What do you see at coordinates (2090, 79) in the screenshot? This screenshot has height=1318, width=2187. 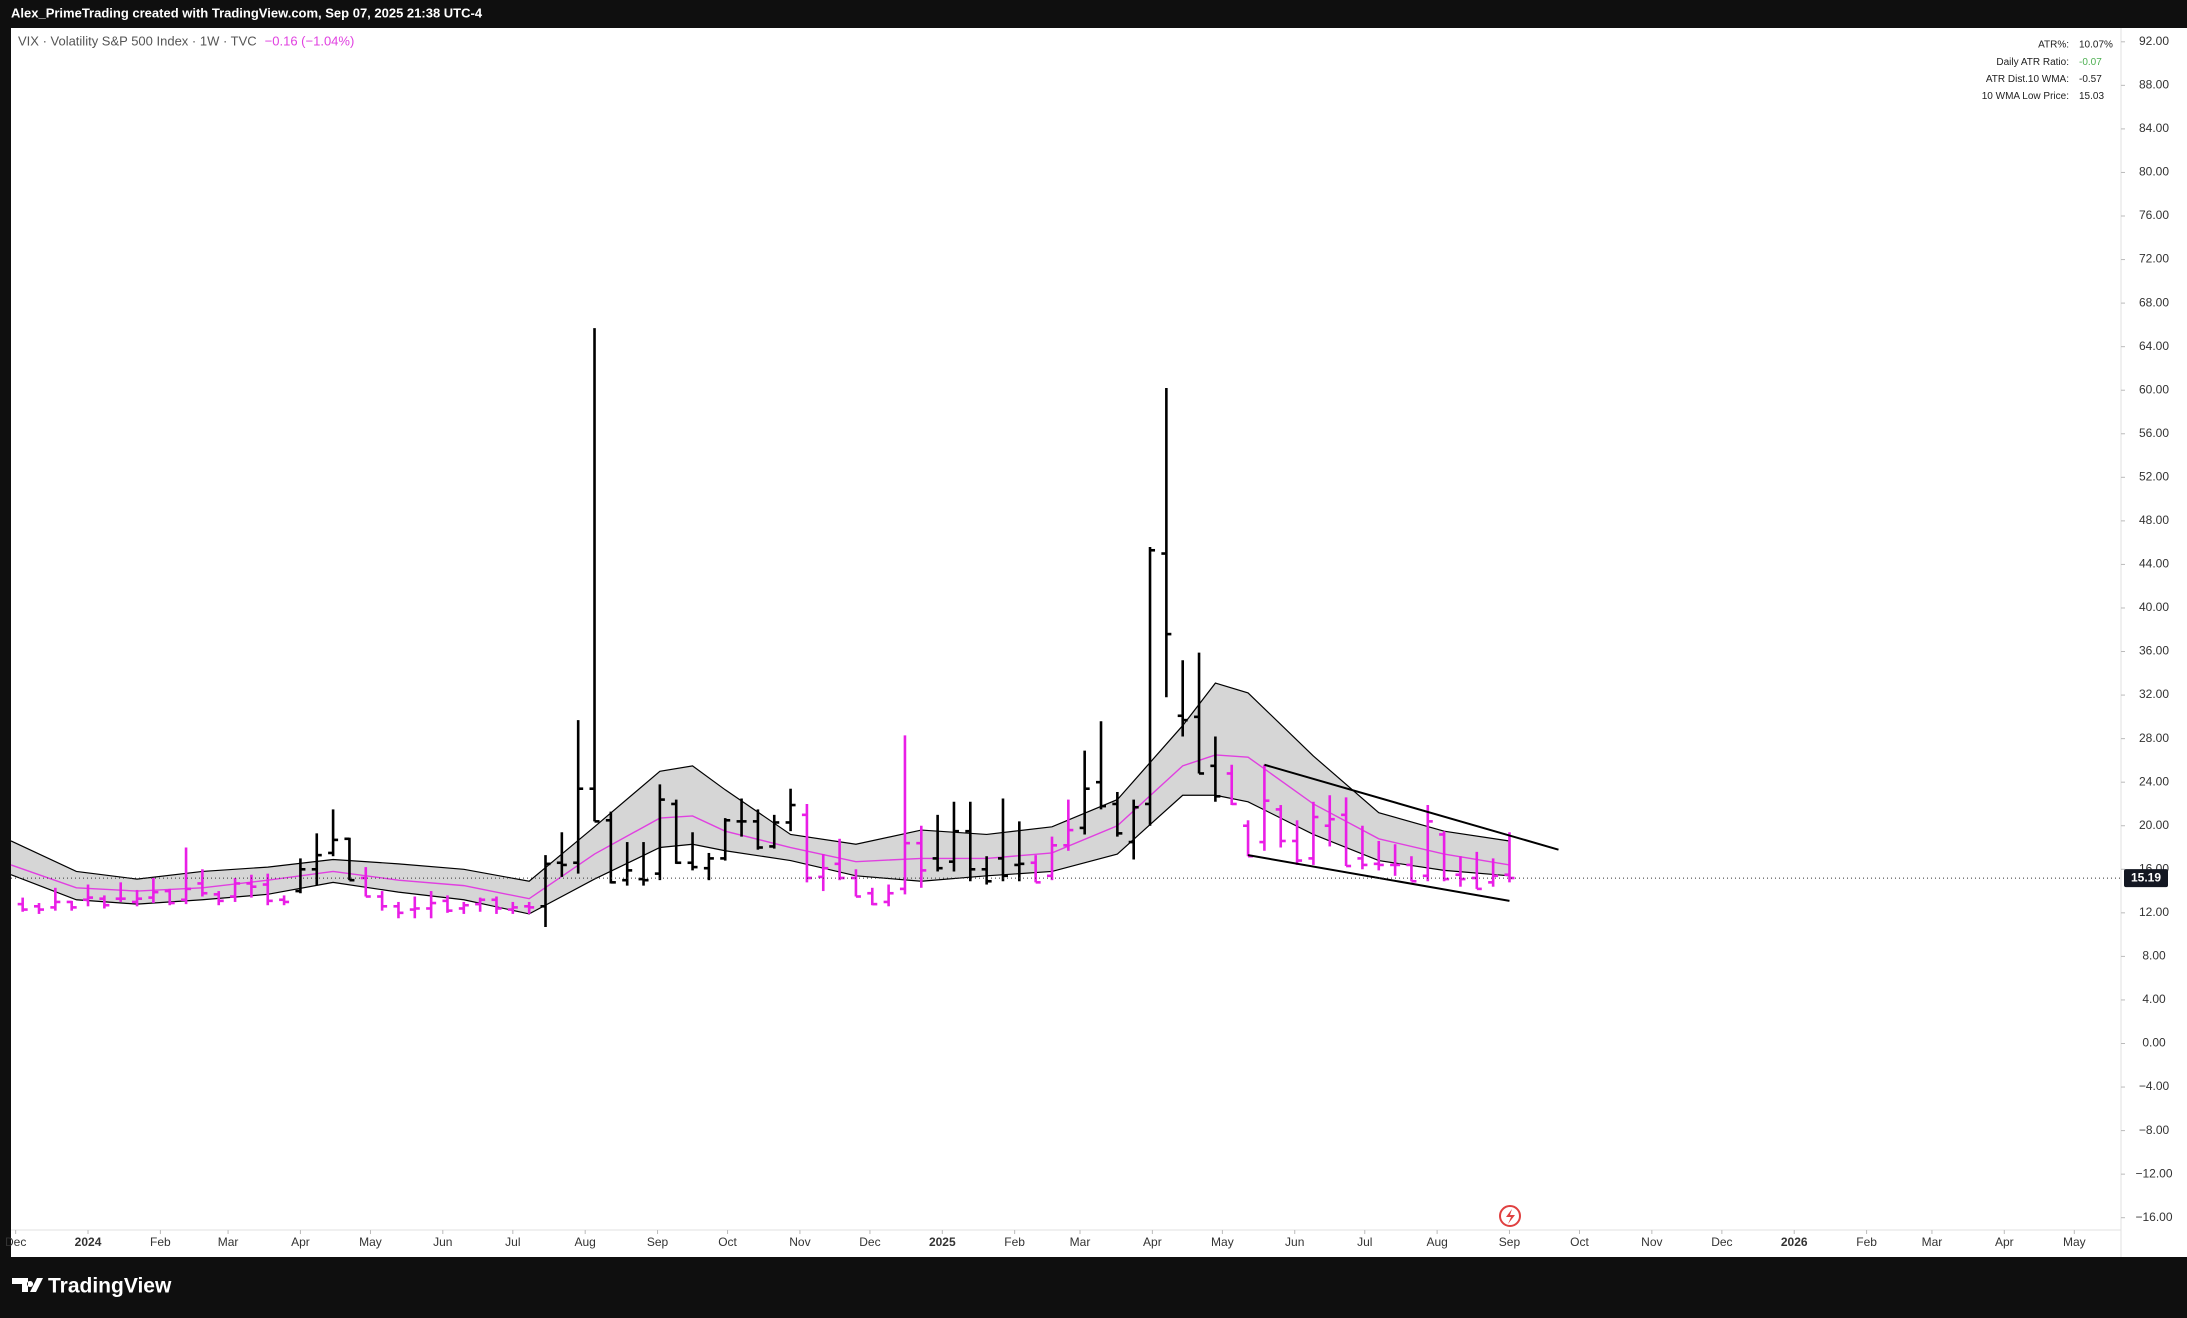 I see `stat-value: -0.57` at bounding box center [2090, 79].